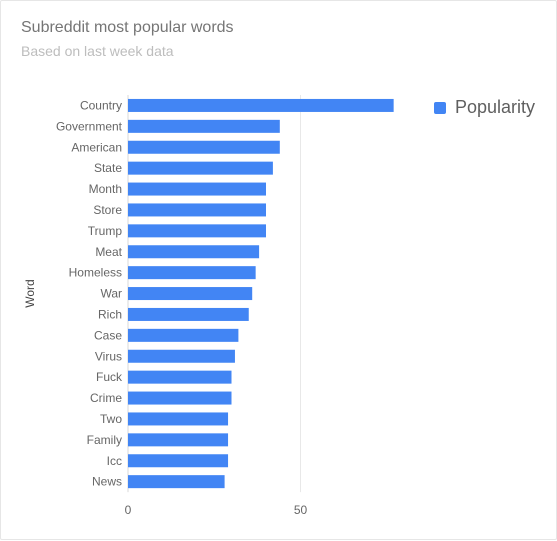 Image resolution: width=557 pixels, height=541 pixels. I want to click on category-label: American, so click(96, 147).